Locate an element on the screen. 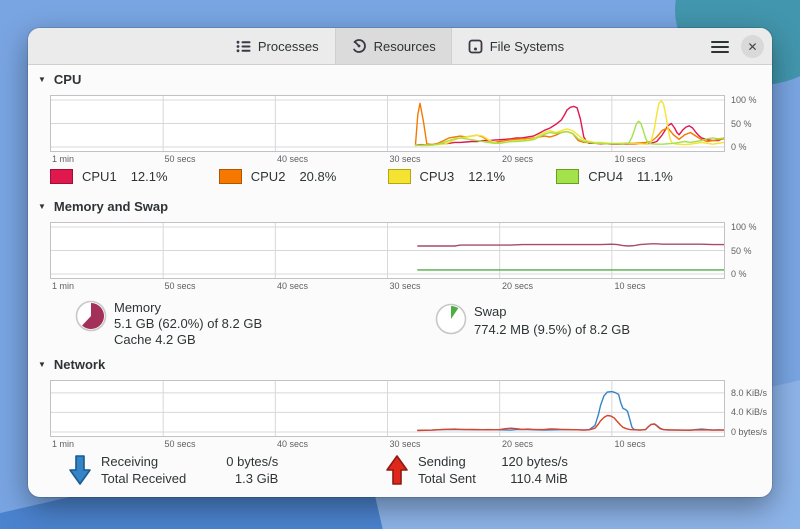  swap-label: Swap is located at coordinates (490, 311).